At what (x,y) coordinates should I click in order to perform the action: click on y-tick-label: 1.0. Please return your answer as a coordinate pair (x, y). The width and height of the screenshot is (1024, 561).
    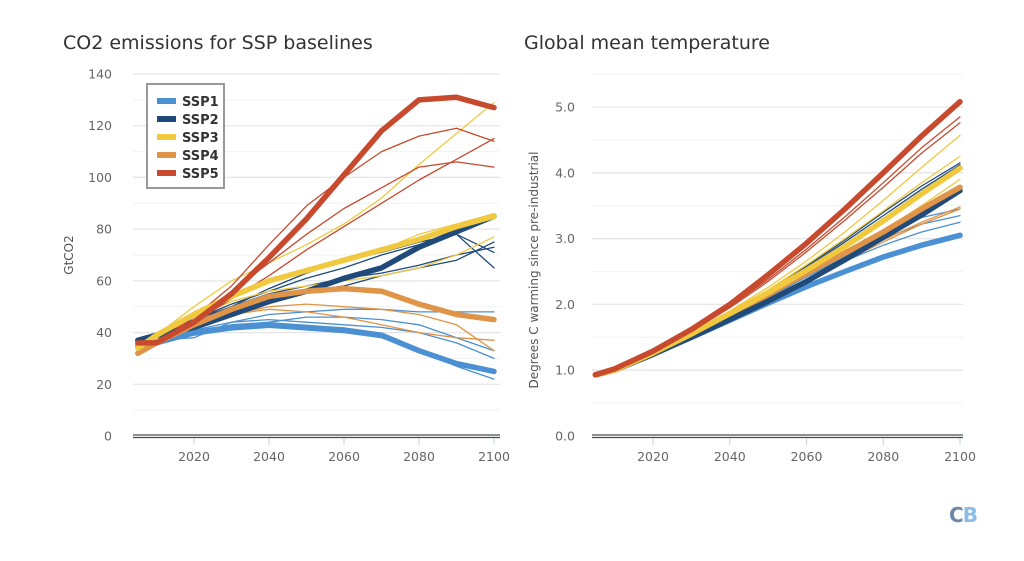
    Looking at the image, I should click on (565, 370).